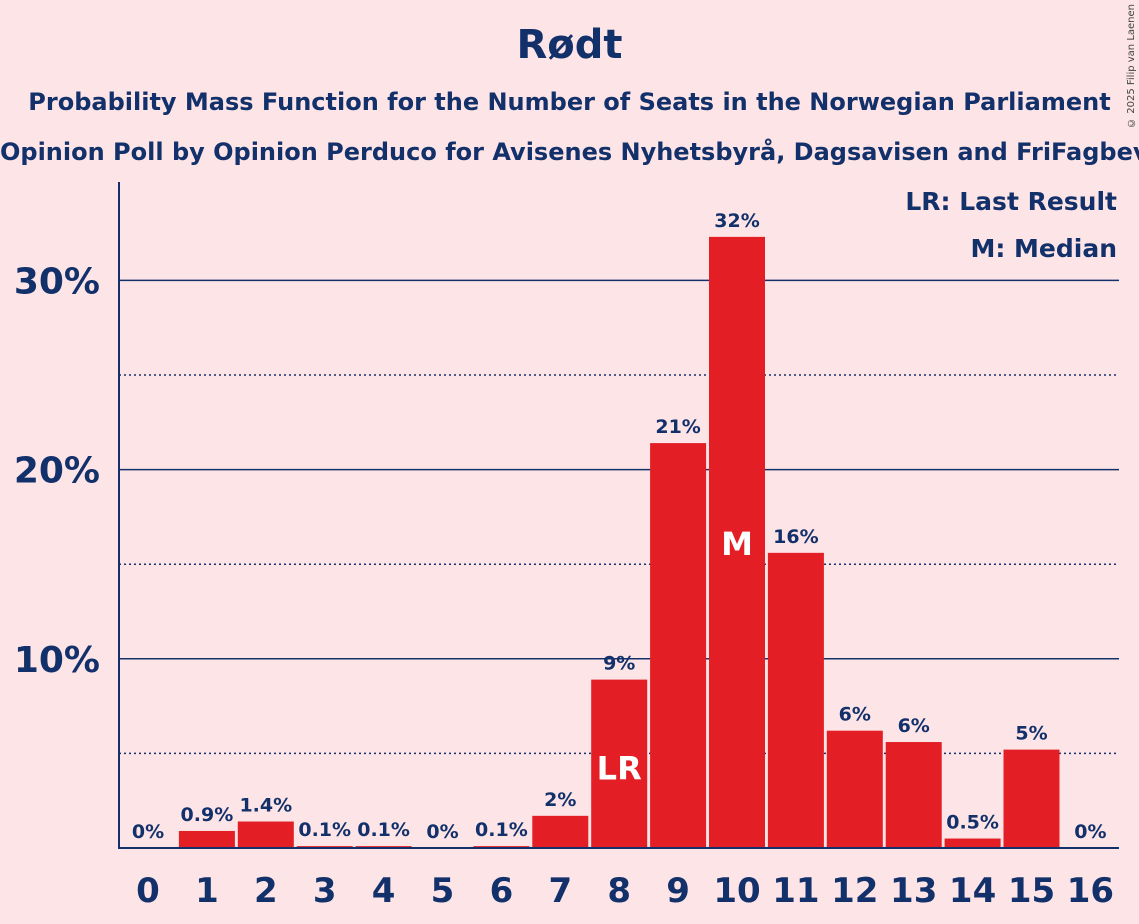 The width and height of the screenshot is (1139, 924). Describe the element at coordinates (1031, 734) in the screenshot. I see `data-label-15: 5%` at that location.